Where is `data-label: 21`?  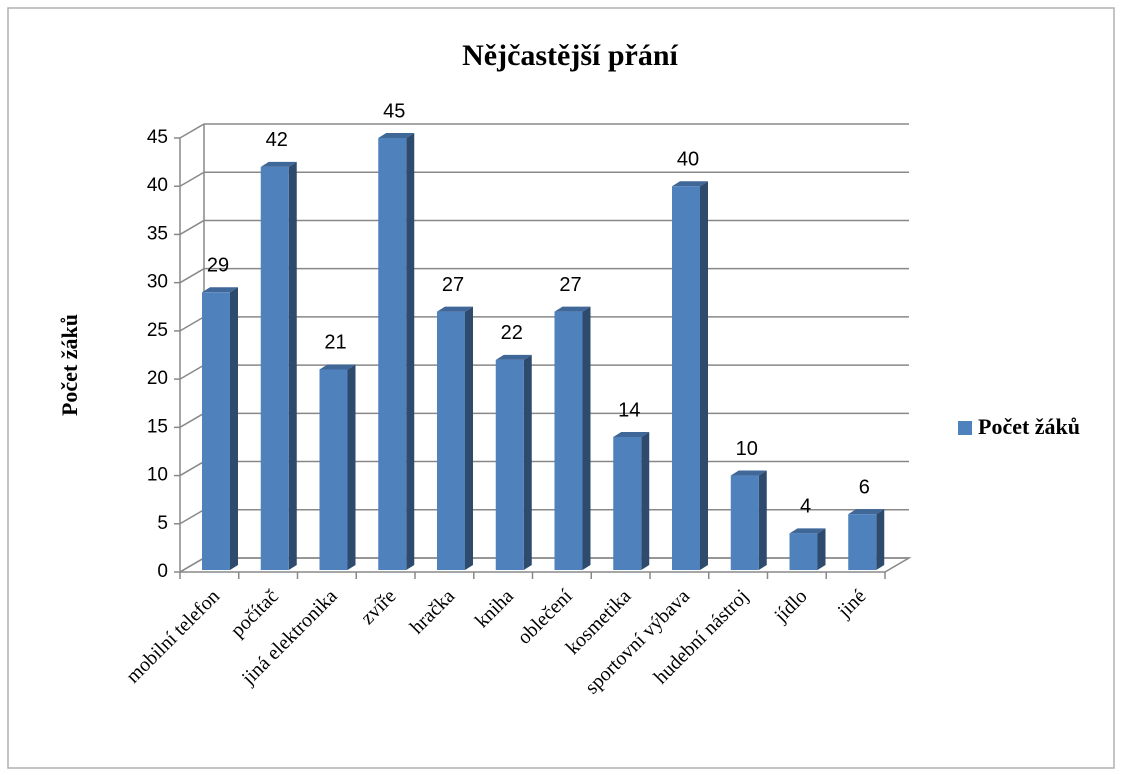 data-label: 21 is located at coordinates (335, 343).